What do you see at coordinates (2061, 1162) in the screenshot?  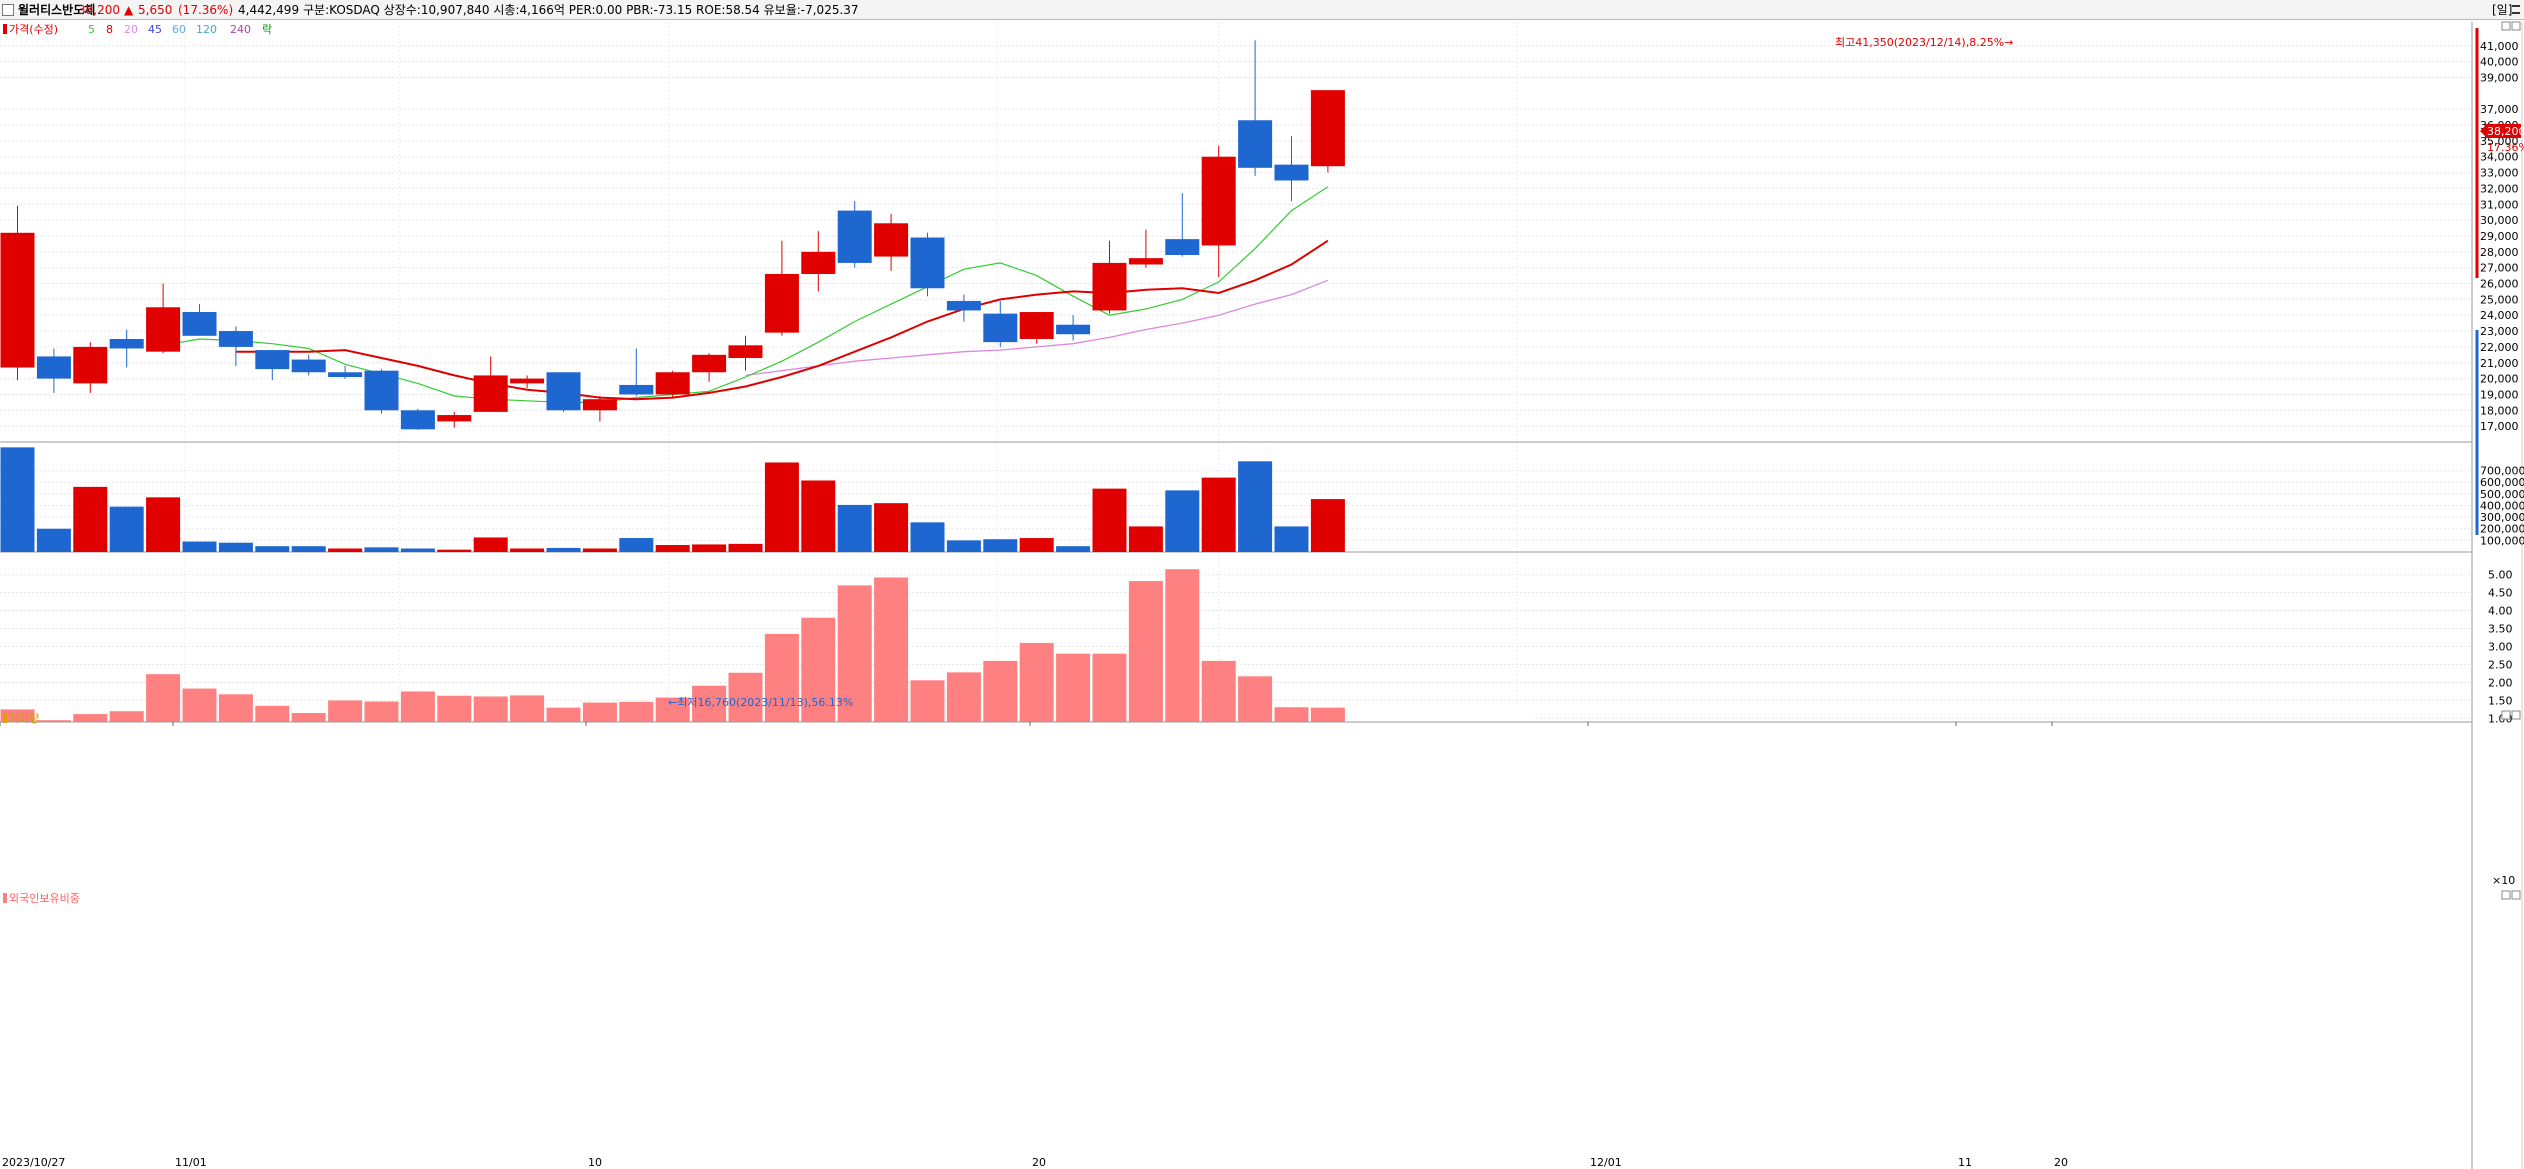 I see `x-tick-label: 20` at bounding box center [2061, 1162].